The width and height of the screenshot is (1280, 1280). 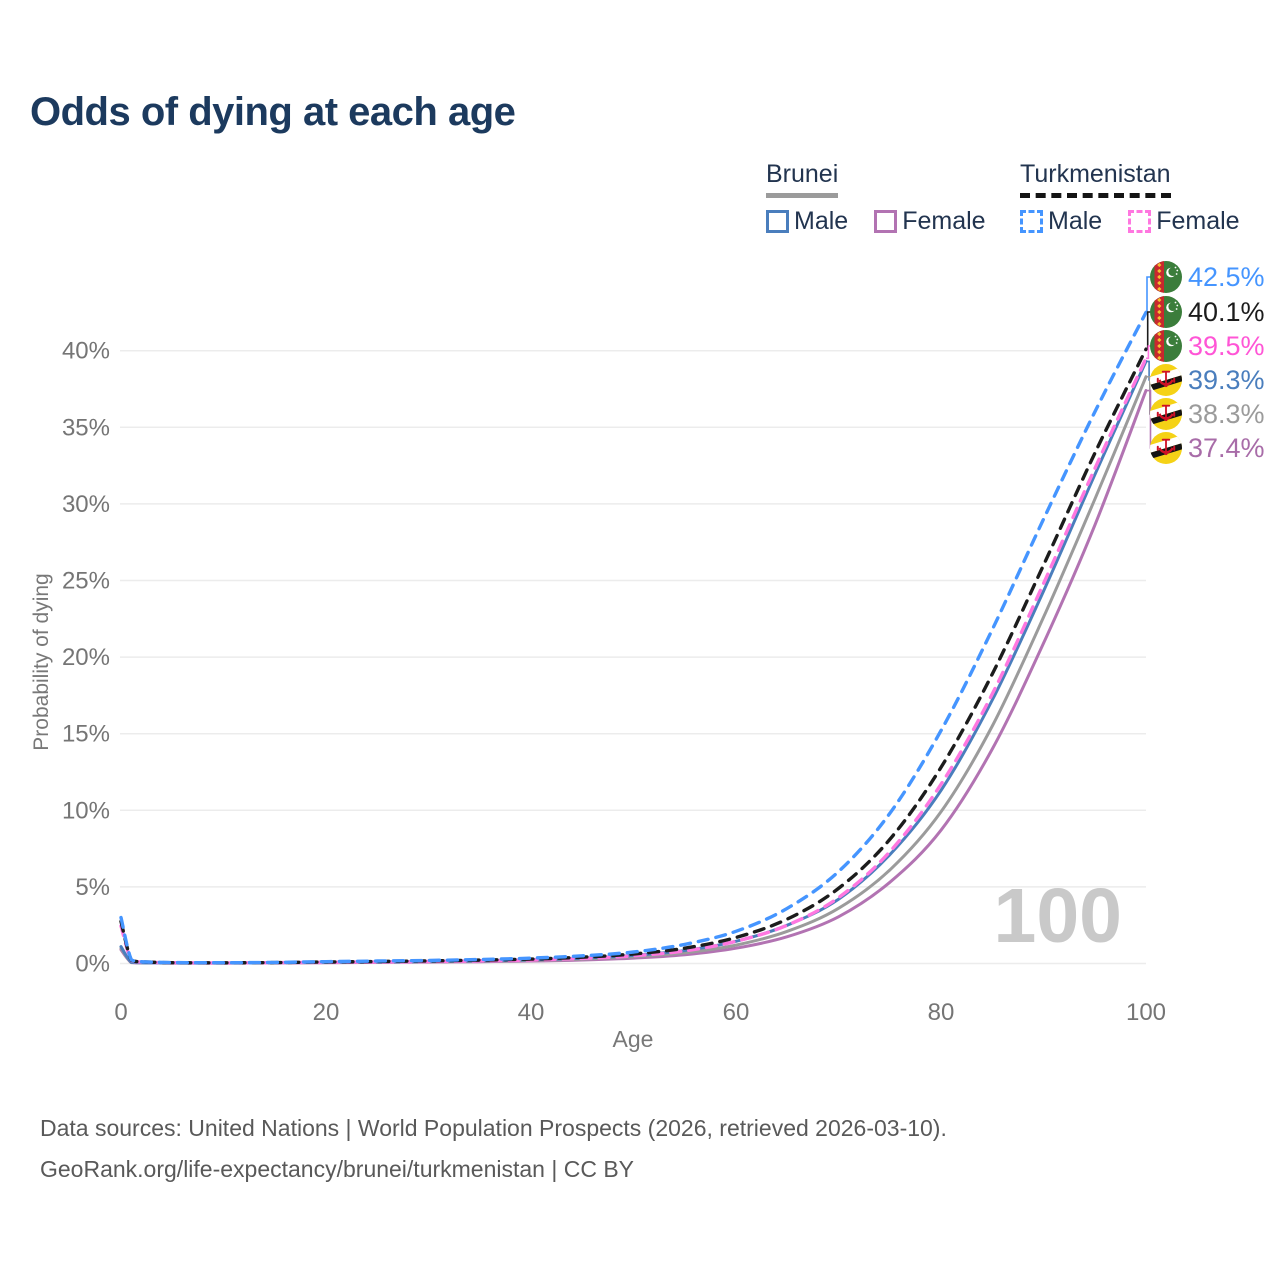 I want to click on legend-item-turkmenistan-female: Female, so click(x=1184, y=221).